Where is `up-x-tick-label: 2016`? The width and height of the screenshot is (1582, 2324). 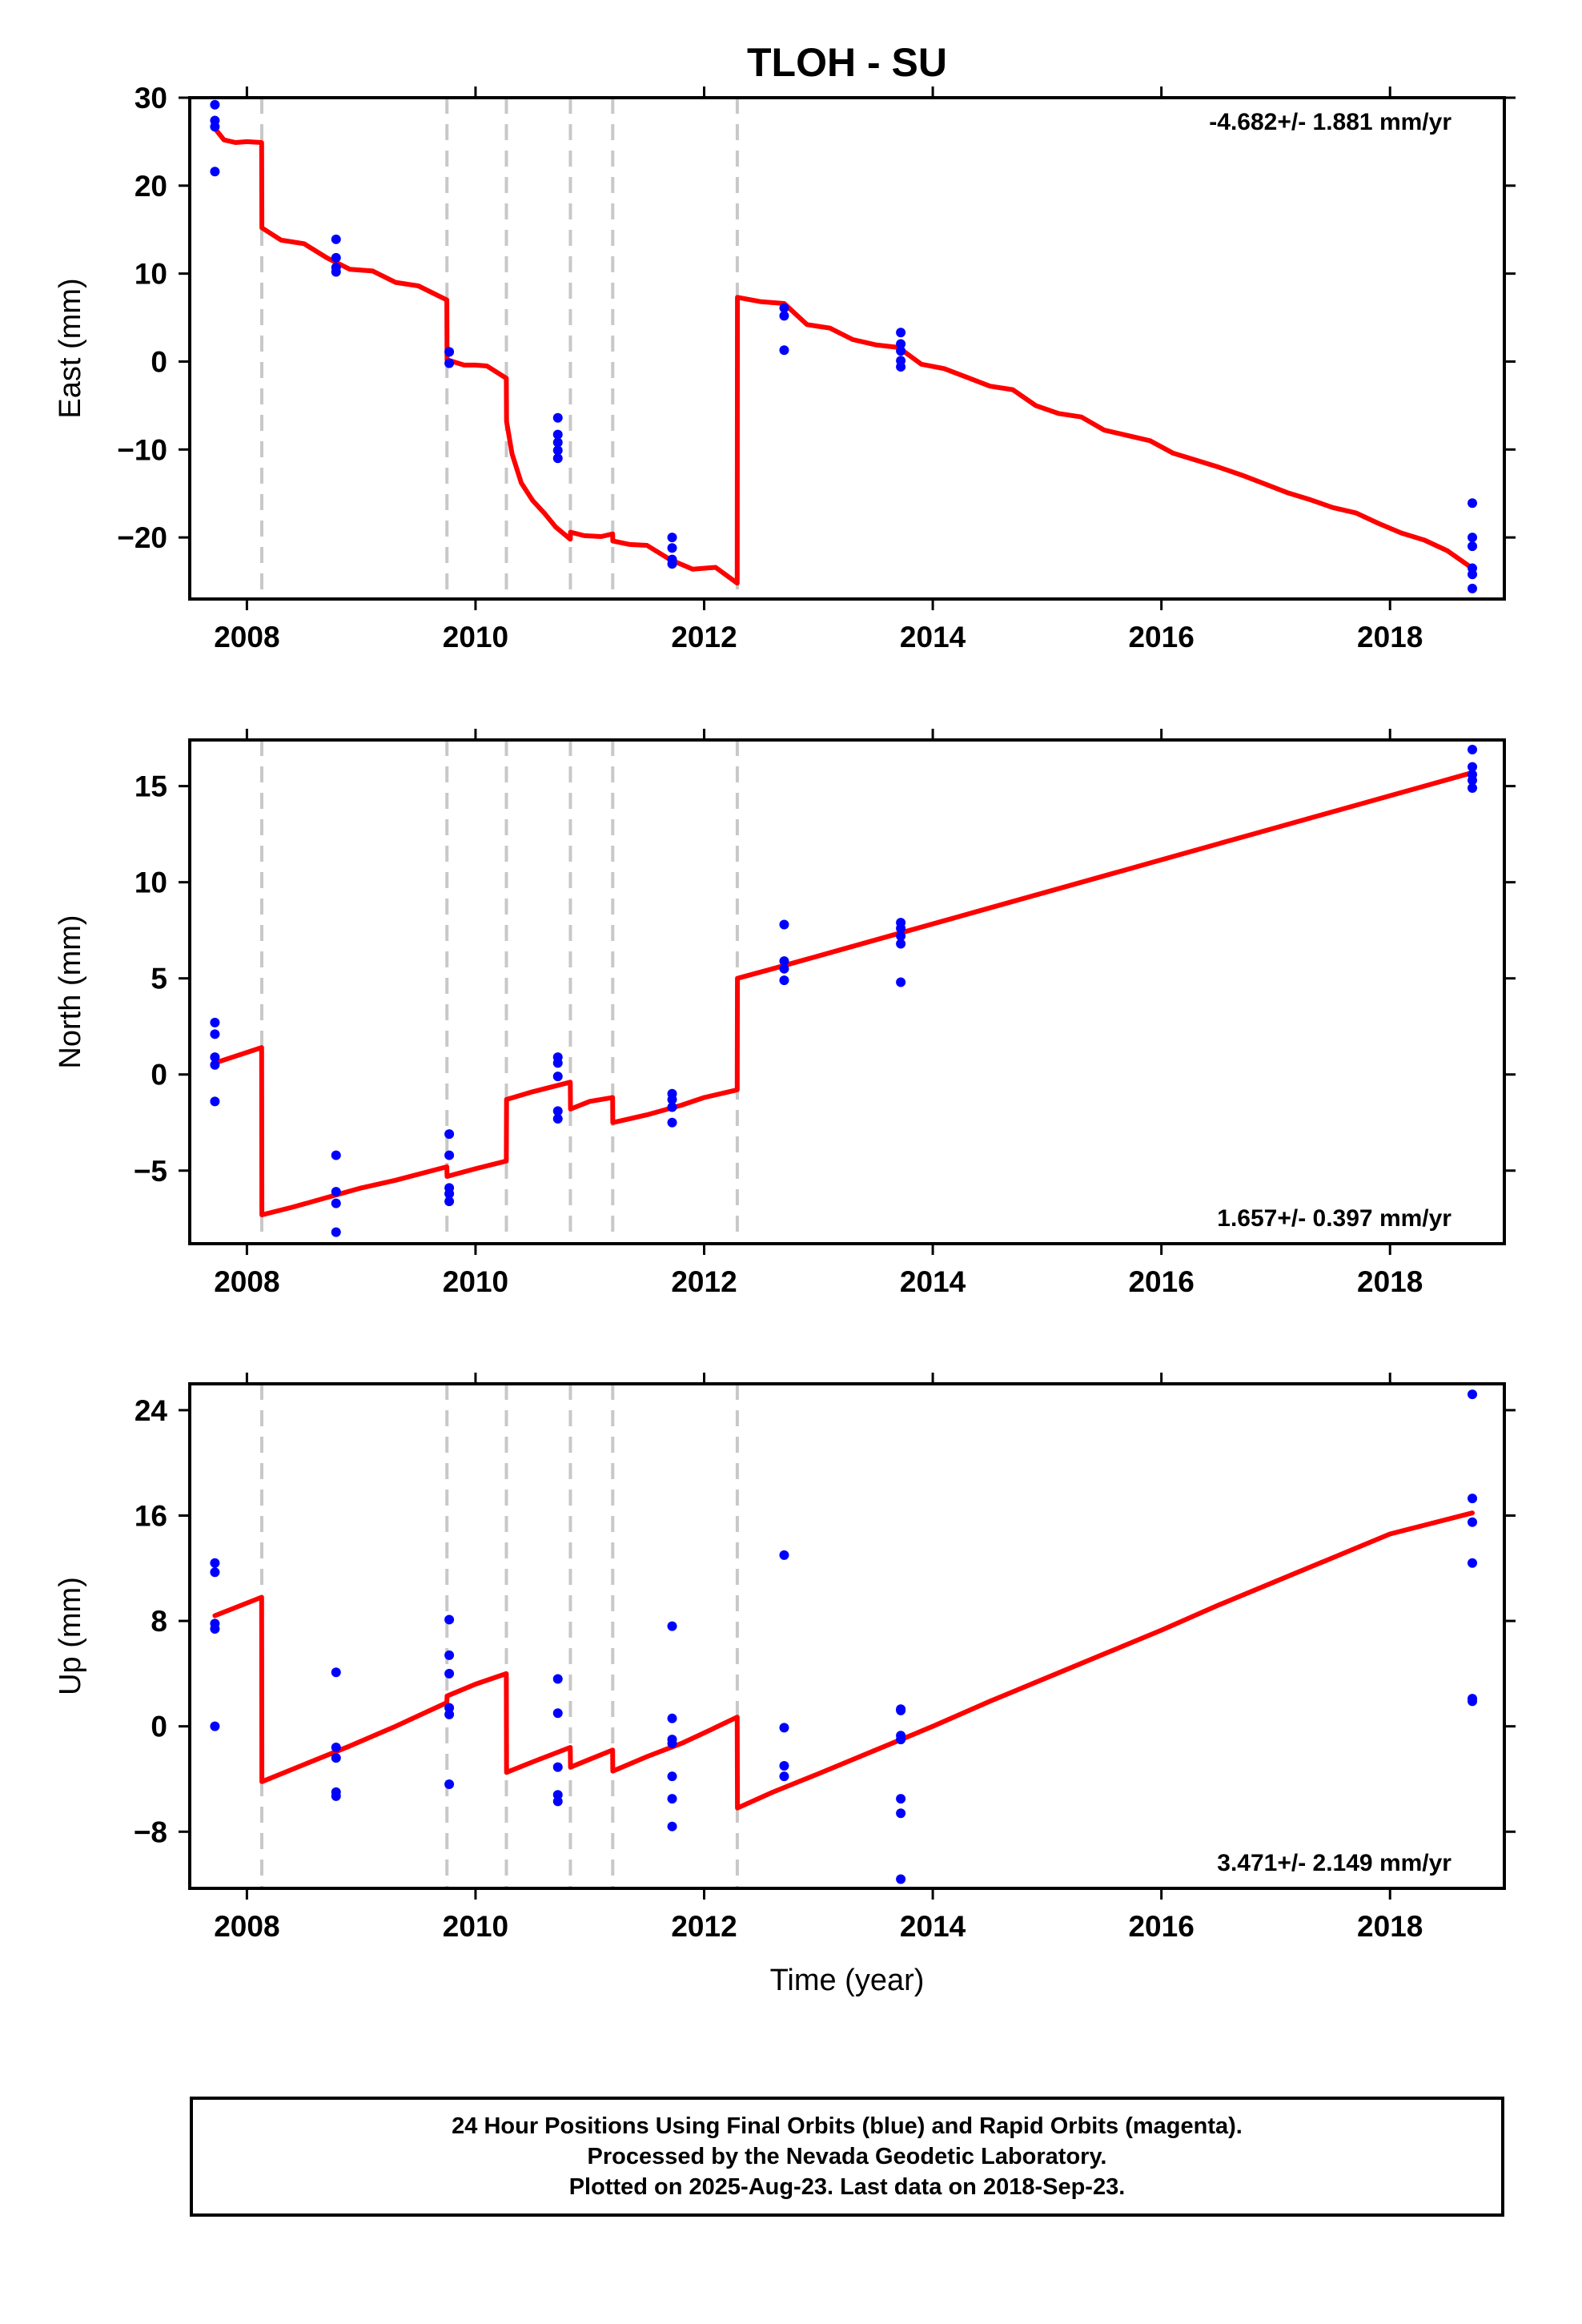
up-x-tick-label: 2016 is located at coordinates (1161, 1927).